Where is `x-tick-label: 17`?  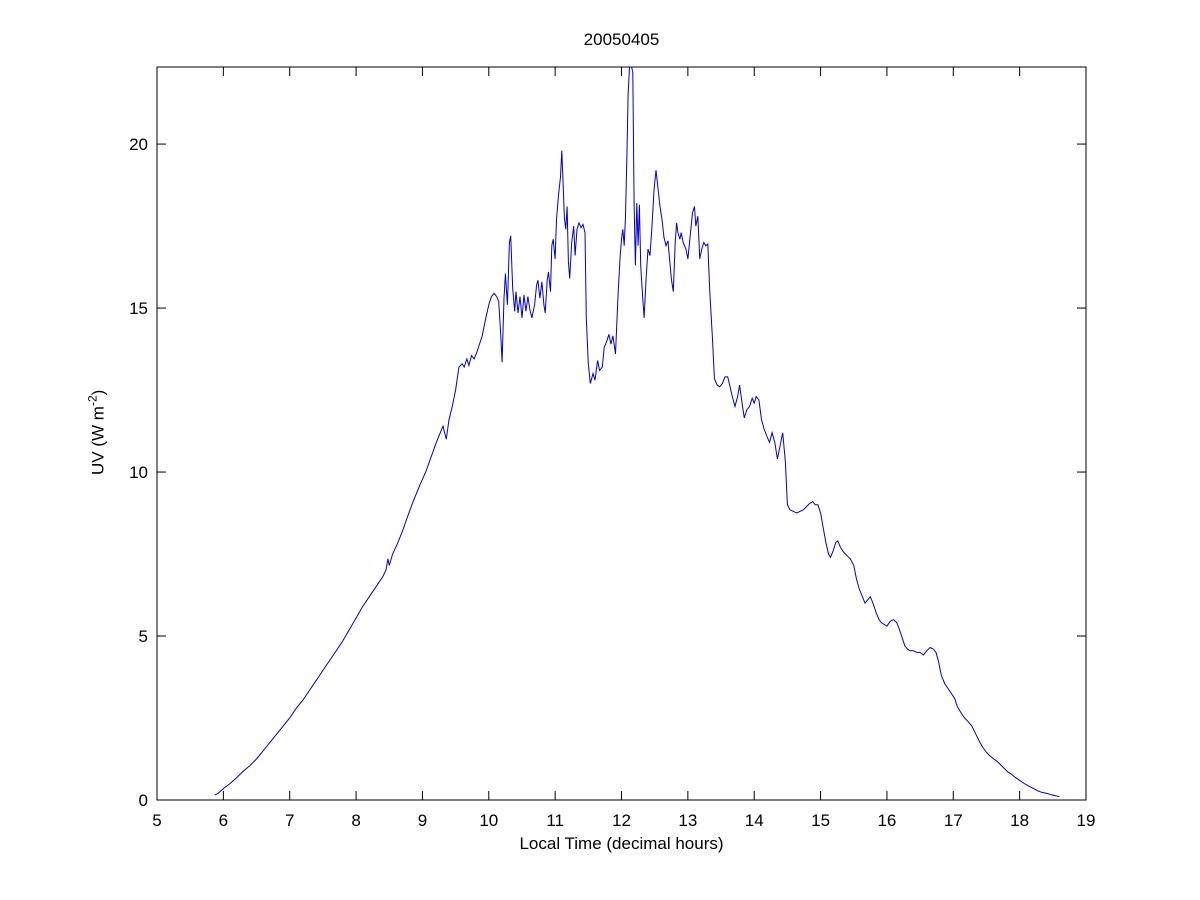
x-tick-label: 17 is located at coordinates (953, 820).